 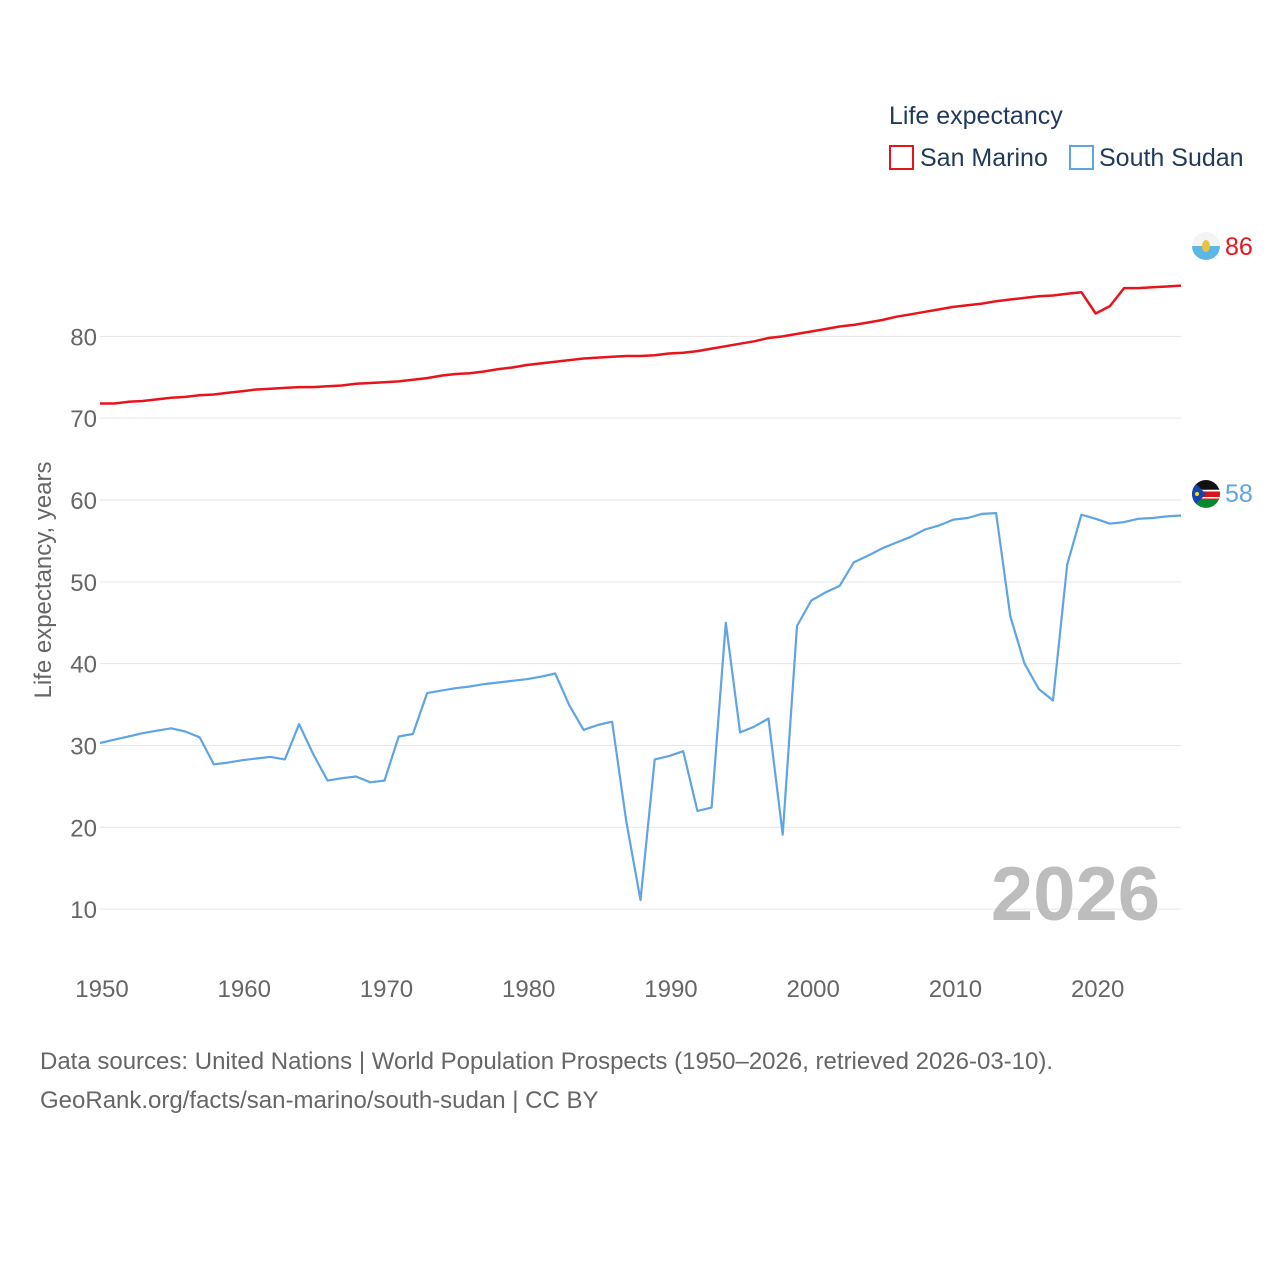 What do you see at coordinates (83, 583) in the screenshot?
I see `y-tick-label: 50` at bounding box center [83, 583].